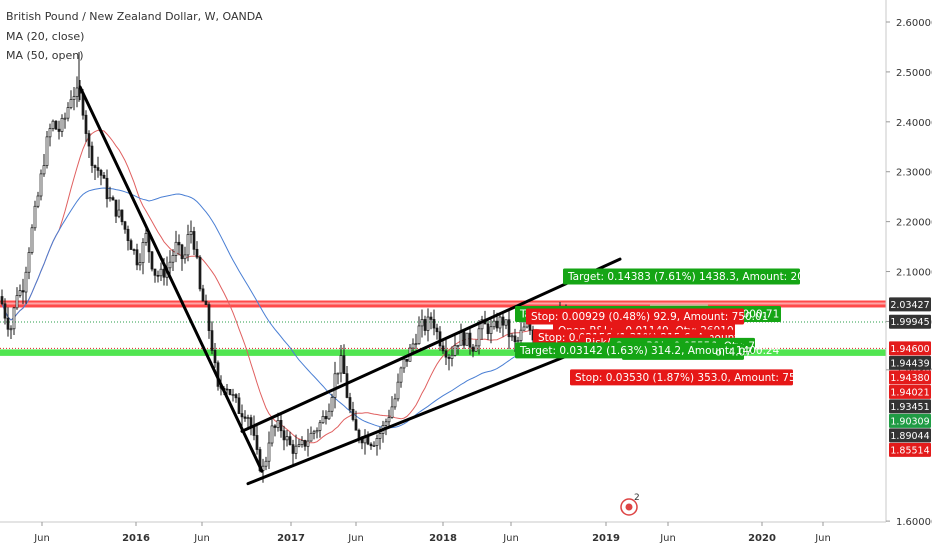 This screenshot has height=550, width=932. What do you see at coordinates (914, 223) in the screenshot?
I see `y-tick-label: 2.20000` at bounding box center [914, 223].